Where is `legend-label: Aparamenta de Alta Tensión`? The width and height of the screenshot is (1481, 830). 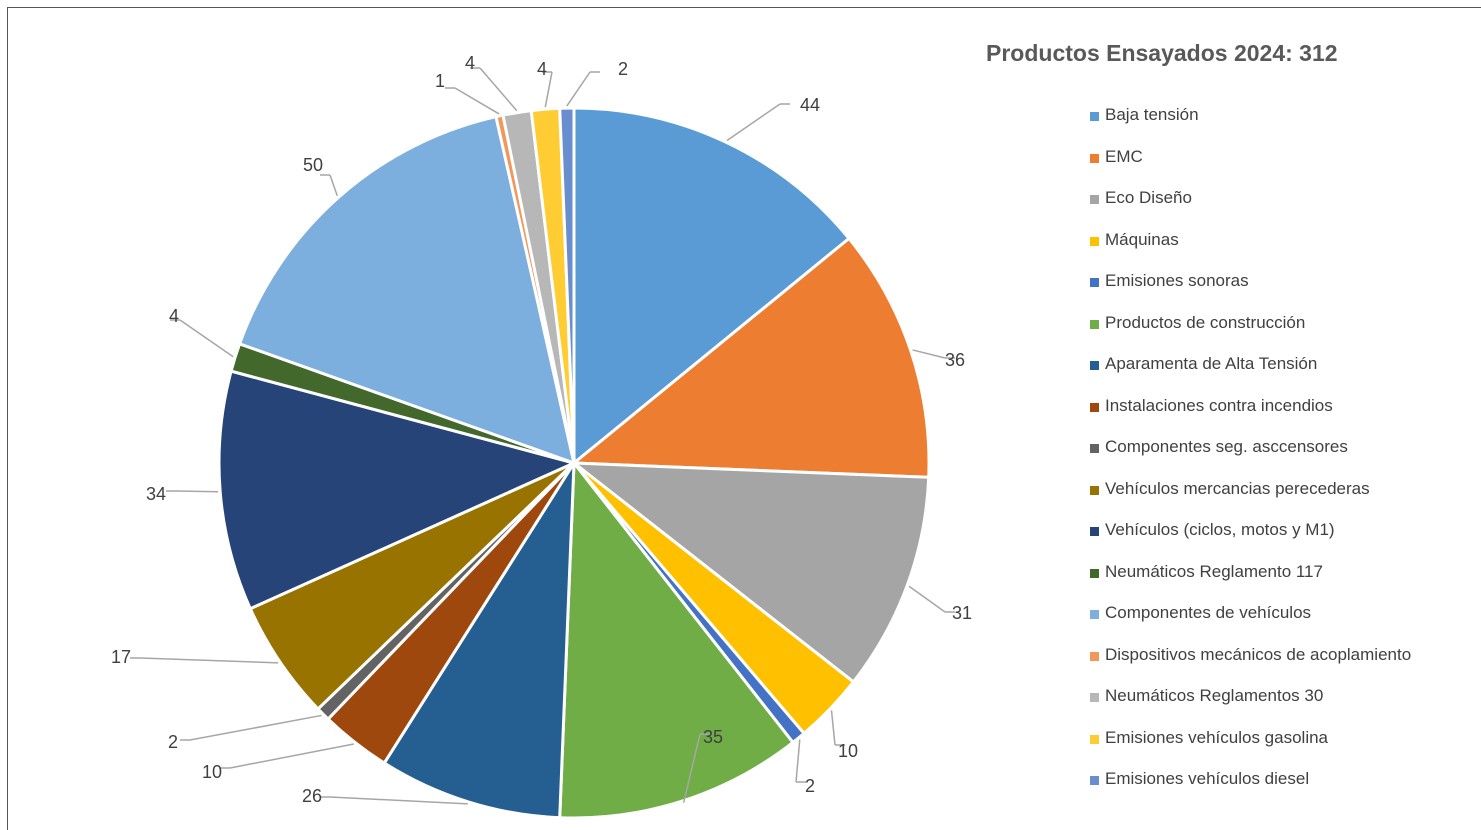
legend-label: Aparamenta de Alta Tensión is located at coordinates (1211, 363).